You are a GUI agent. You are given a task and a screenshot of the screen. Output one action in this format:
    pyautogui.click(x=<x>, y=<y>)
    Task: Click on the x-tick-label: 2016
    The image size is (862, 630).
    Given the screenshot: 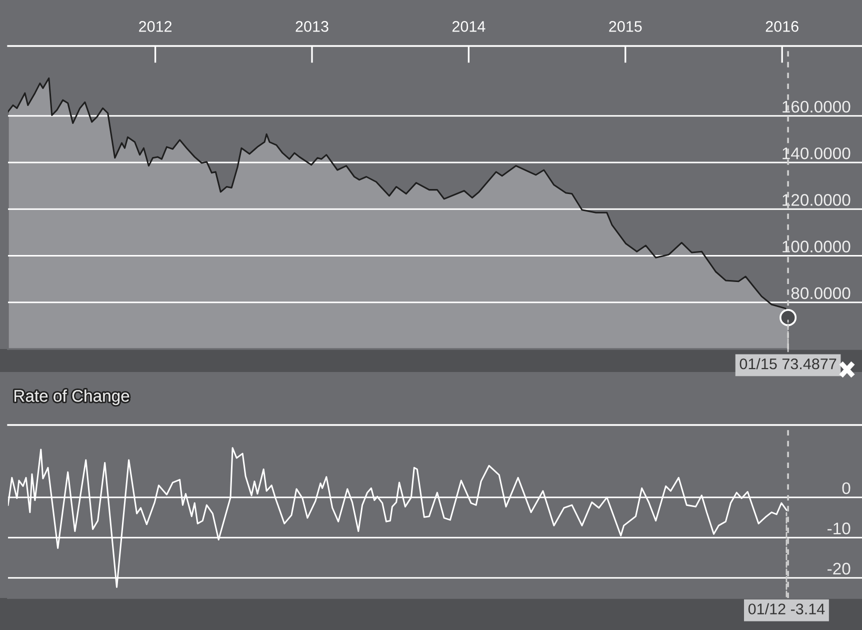 What is the action you would take?
    pyautogui.click(x=782, y=26)
    